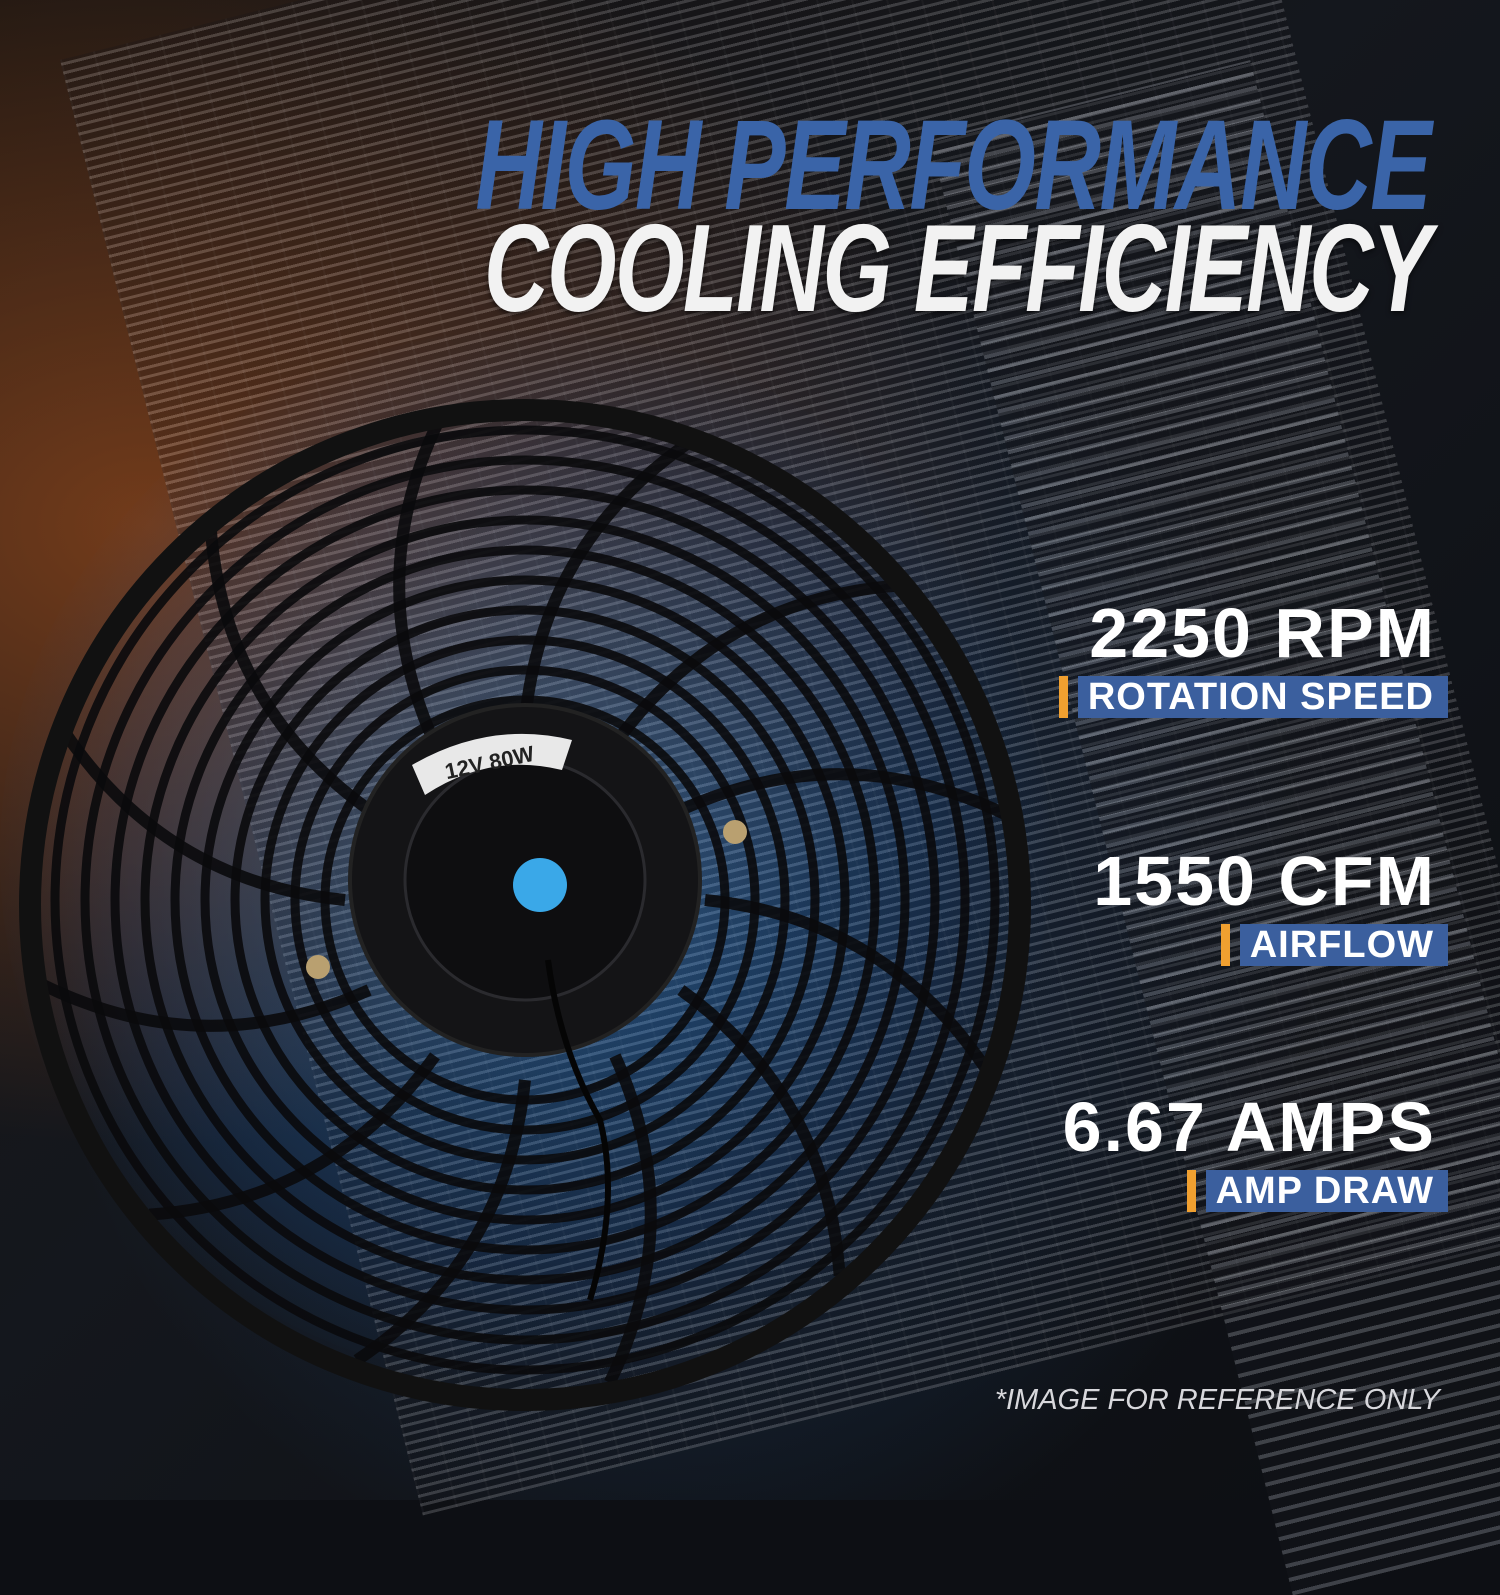  What do you see at coordinates (540, 885) in the screenshot?
I see `hub-button` at bounding box center [540, 885].